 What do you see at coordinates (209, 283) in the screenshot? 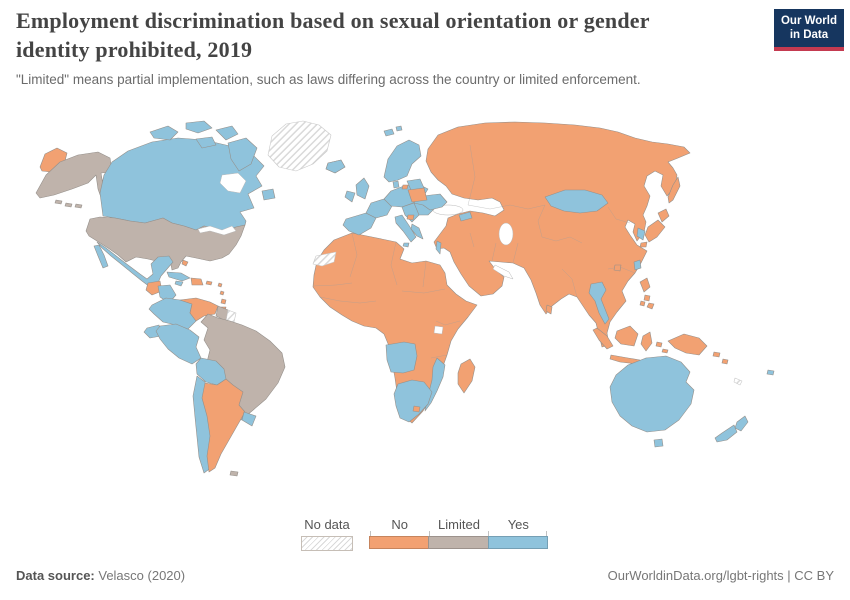
I see `region-puerto_rico` at bounding box center [209, 283].